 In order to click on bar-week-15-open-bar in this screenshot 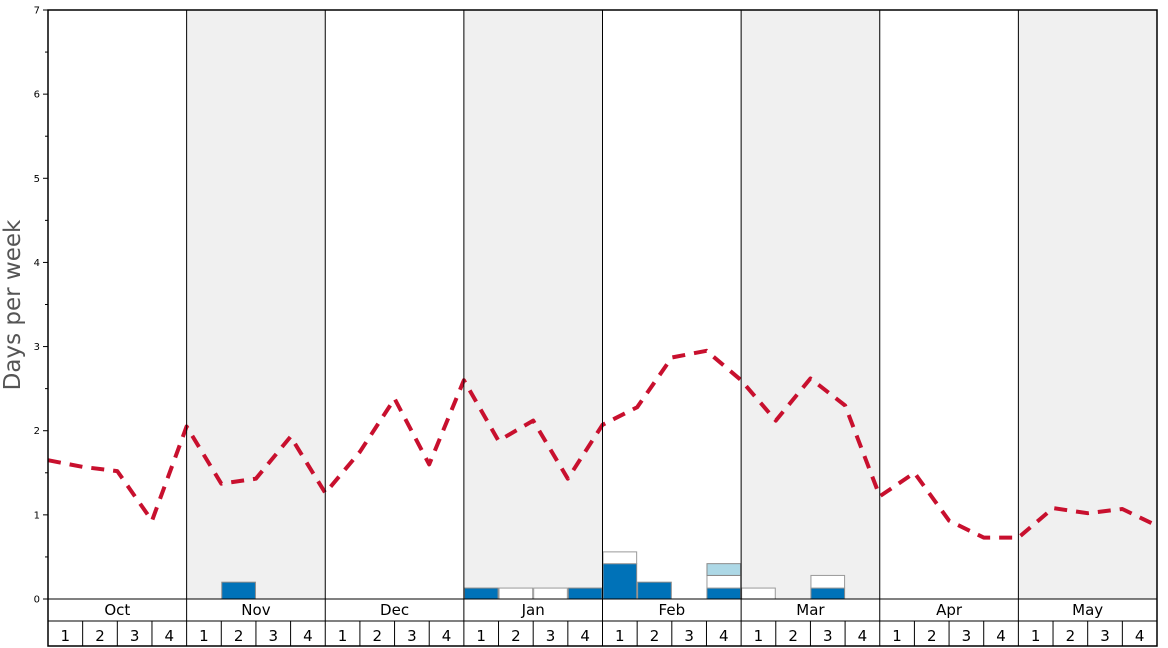, I will do `click(550, 593)`.